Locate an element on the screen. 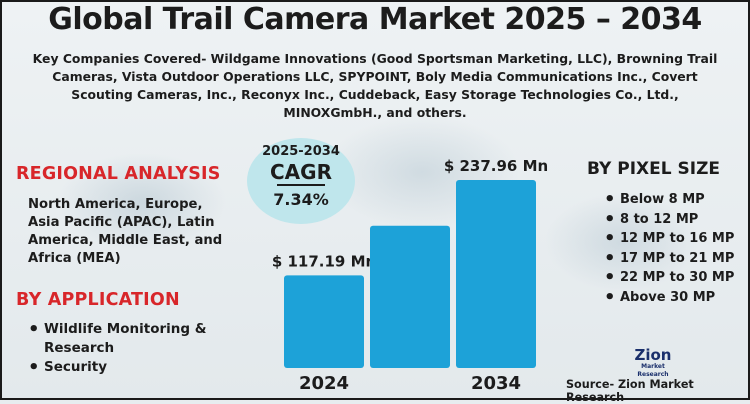 Image resolution: width=750 pixels, height=404 pixels. pixel-size-item-label: Below 8 MP is located at coordinates (662, 199).